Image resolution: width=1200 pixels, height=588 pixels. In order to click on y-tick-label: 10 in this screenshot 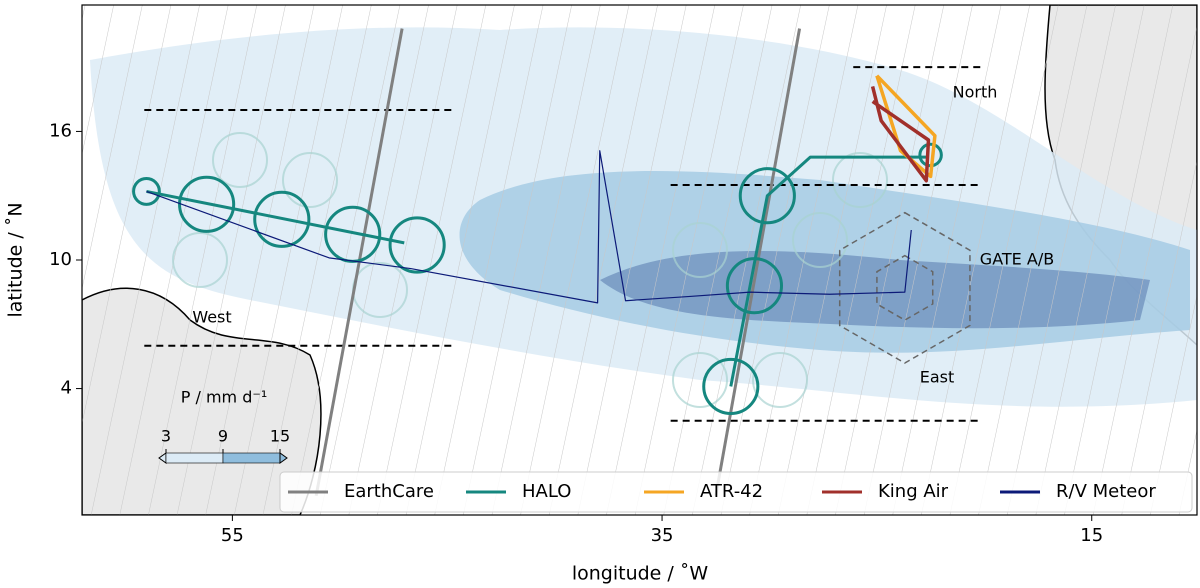, I will do `click(60, 259)`.